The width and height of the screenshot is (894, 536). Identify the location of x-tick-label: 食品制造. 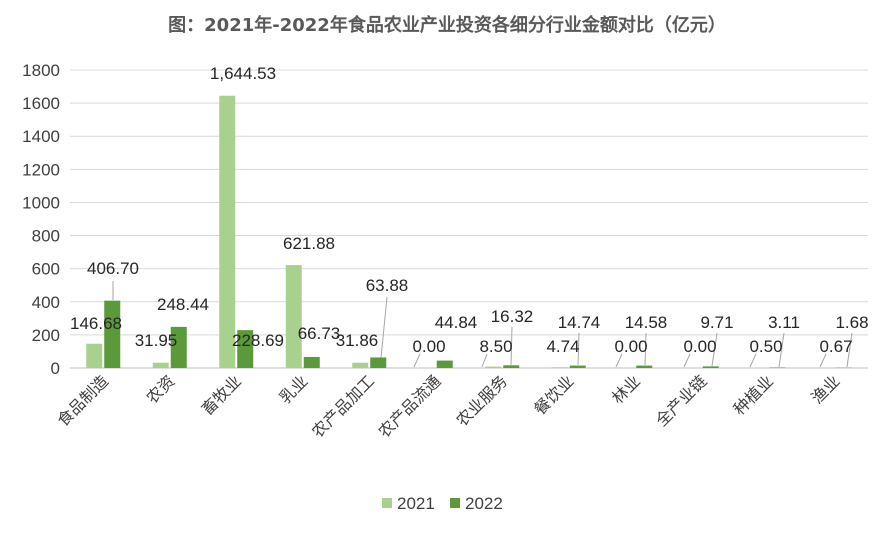
(82, 400).